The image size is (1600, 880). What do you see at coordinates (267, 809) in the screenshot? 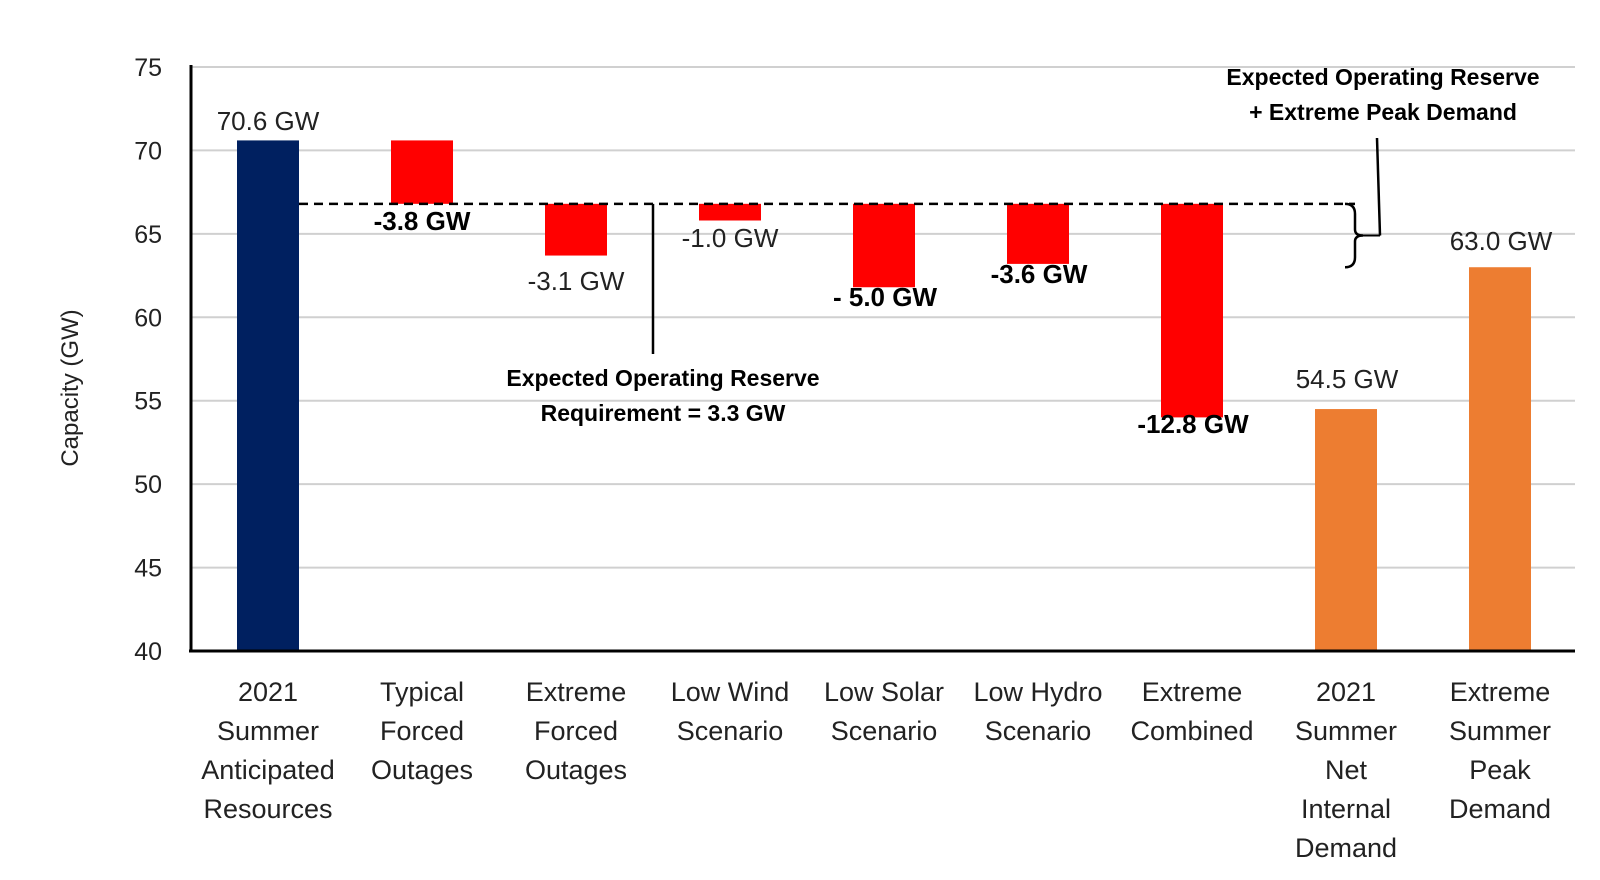
I see `x-category-label: Resources` at bounding box center [267, 809].